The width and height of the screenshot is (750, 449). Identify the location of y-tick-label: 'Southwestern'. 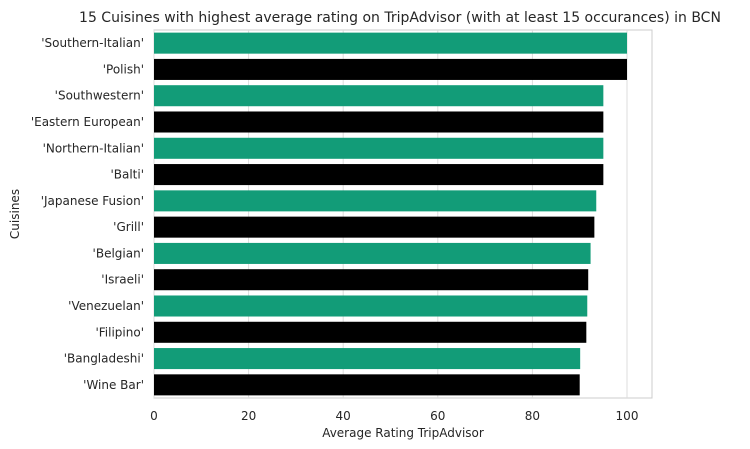
(99, 96).